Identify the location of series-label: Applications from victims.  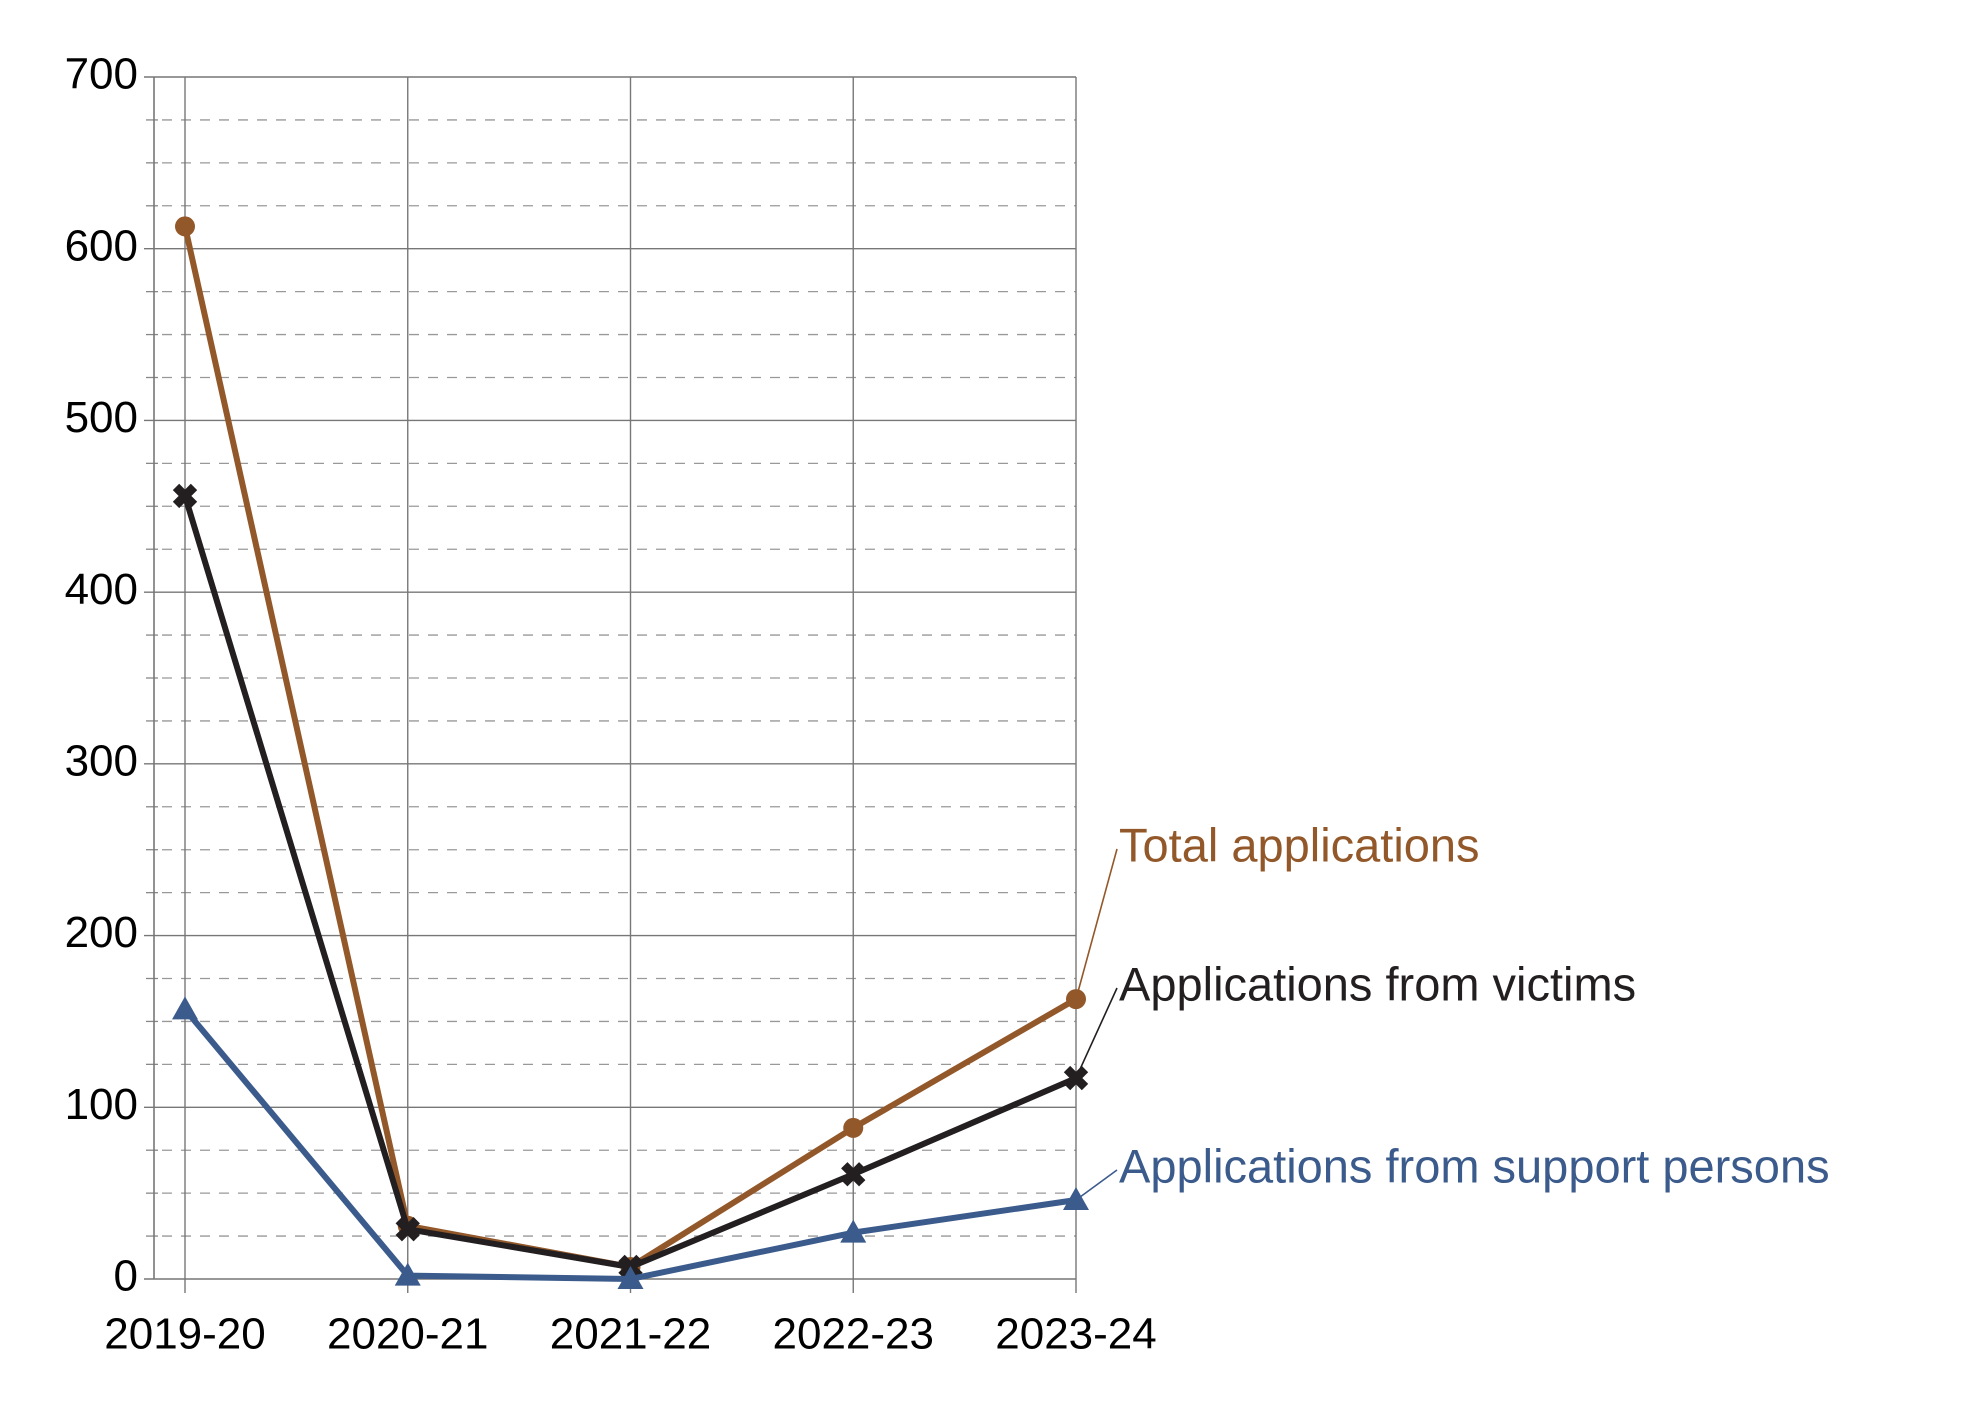
(1377, 983).